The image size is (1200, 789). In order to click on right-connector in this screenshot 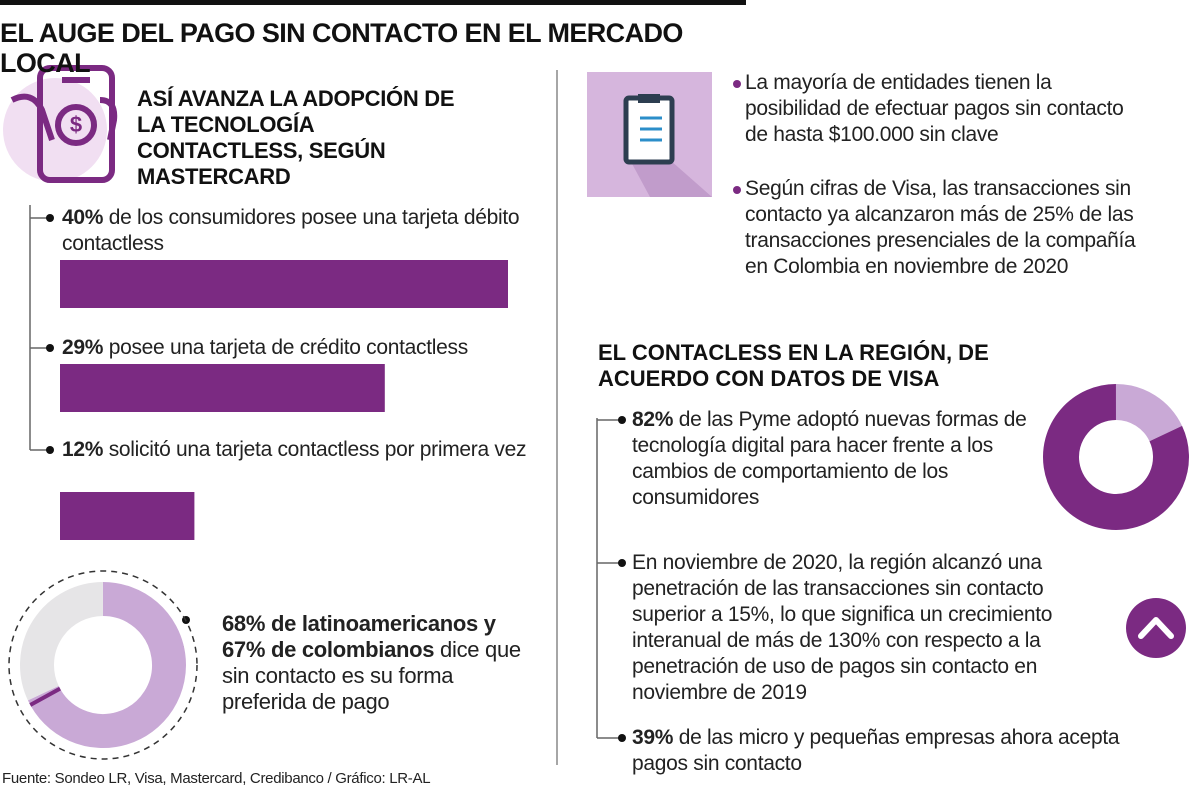, I will do `click(609, 578)`.